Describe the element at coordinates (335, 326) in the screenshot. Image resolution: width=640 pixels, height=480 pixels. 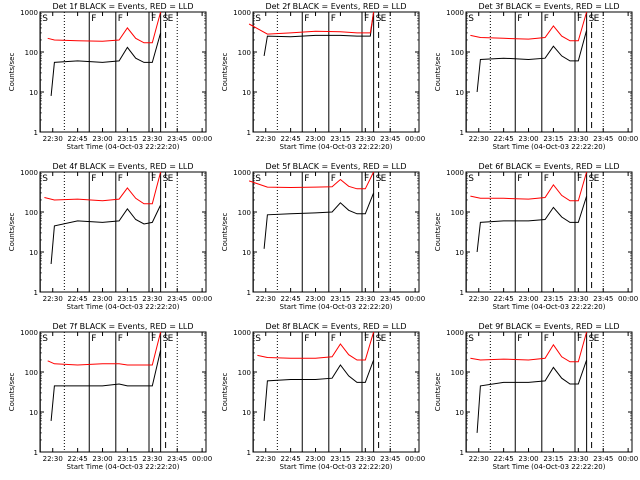
I see `chart-title: Det 8f BLACK = Events, RED = LLD` at that location.